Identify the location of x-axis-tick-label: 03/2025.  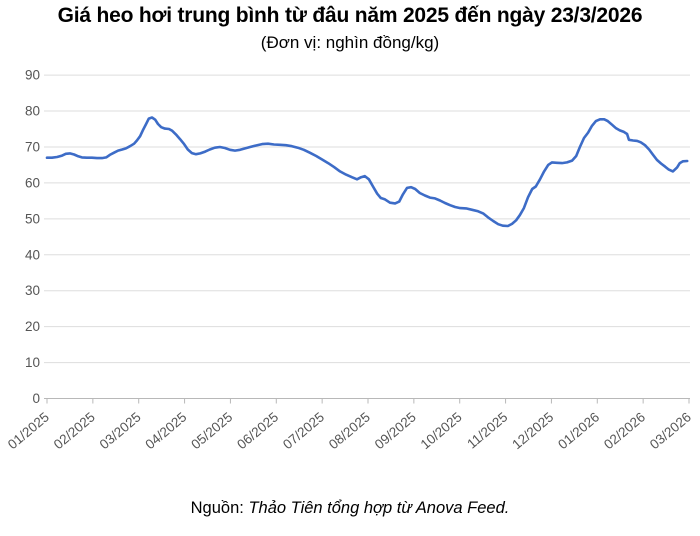
(120, 430).